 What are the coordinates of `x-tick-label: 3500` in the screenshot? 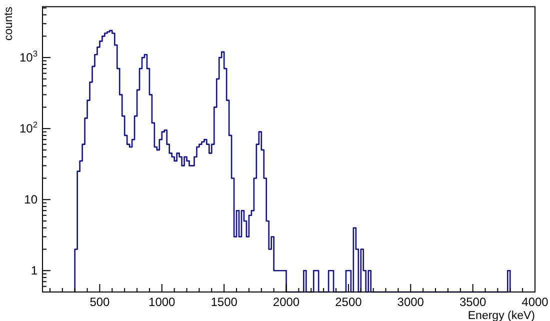 It's located at (472, 302).